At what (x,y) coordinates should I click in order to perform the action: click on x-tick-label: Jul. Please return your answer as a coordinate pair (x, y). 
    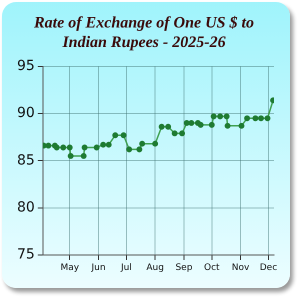
    Looking at the image, I should click on (126, 267).